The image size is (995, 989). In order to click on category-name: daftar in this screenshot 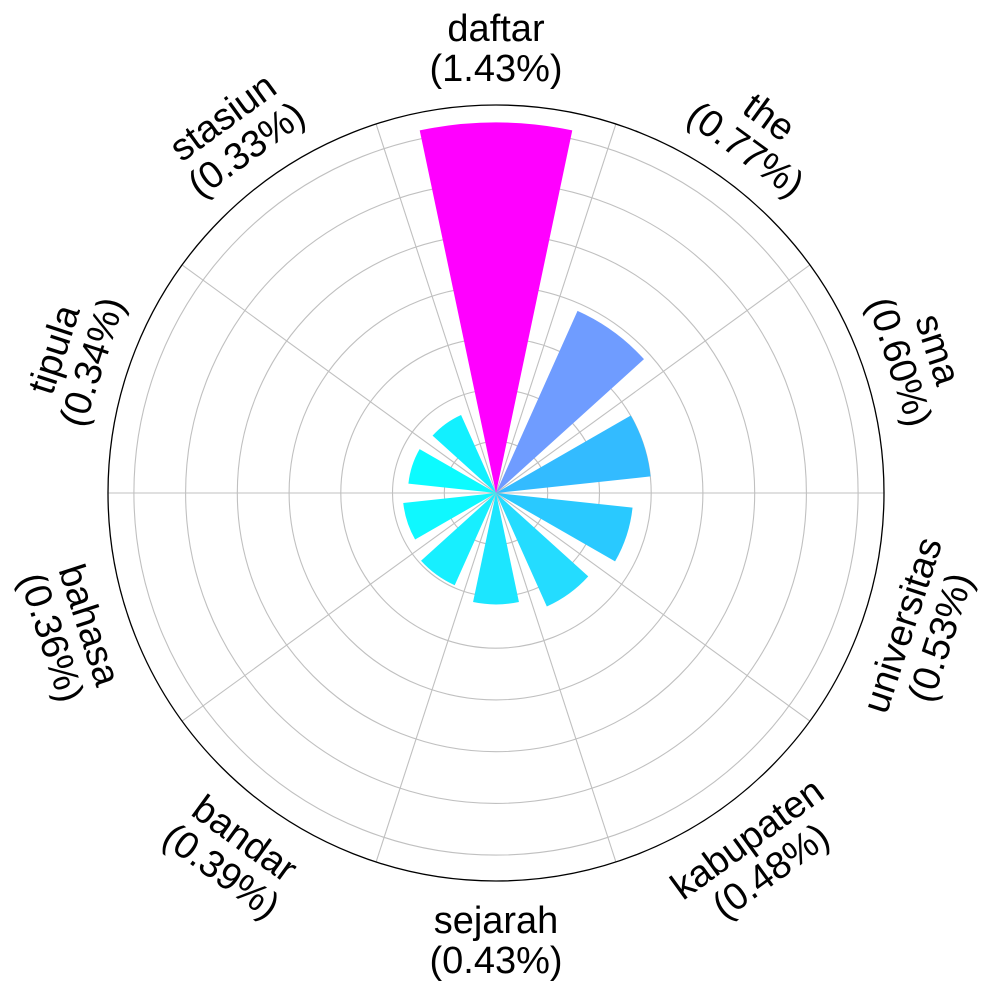, I will do `click(496, 29)`.